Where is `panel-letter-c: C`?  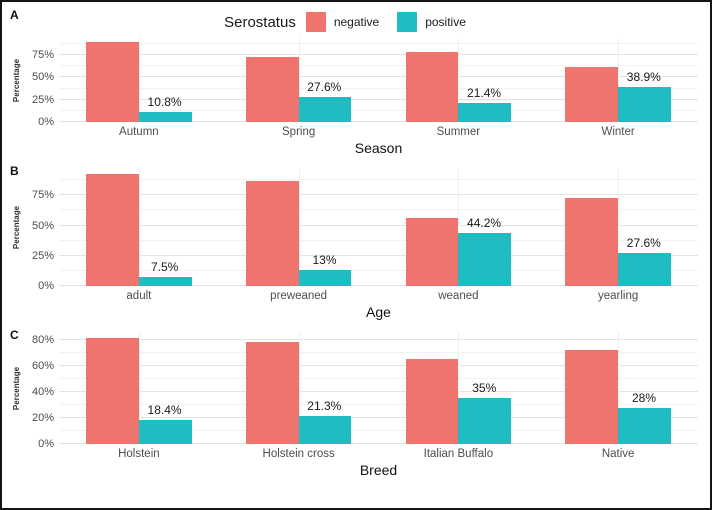 panel-letter-c: C is located at coordinates (14, 335).